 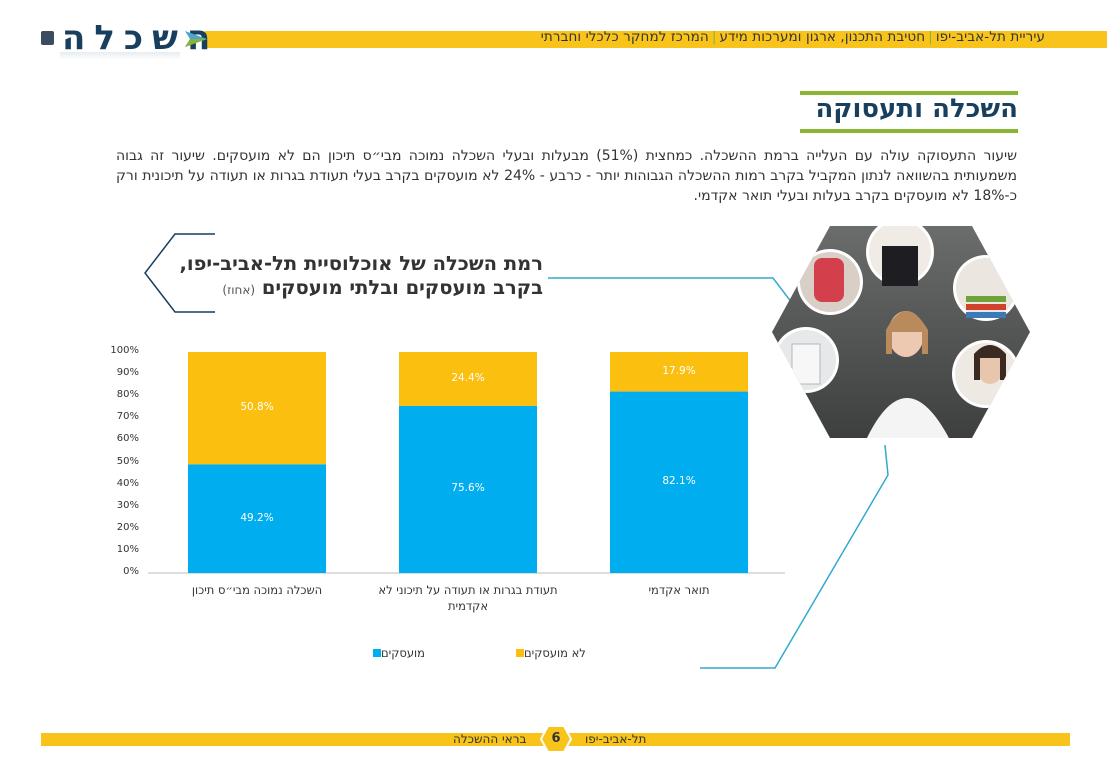 I want to click on data-label: 75.6%, so click(x=468, y=488).